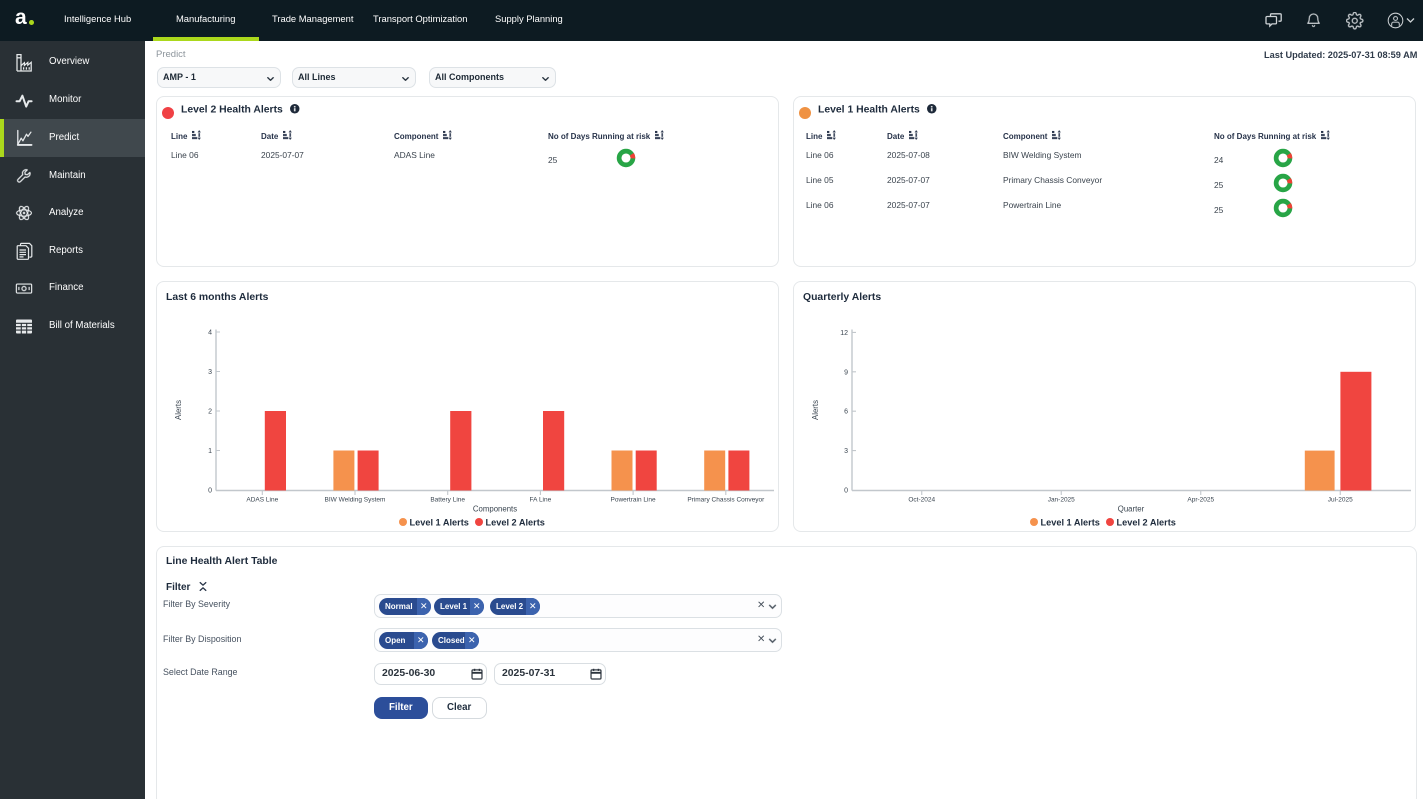 The width and height of the screenshot is (1423, 799). What do you see at coordinates (1061, 500) in the screenshot?
I see `svg-text: Jan-2025` at bounding box center [1061, 500].